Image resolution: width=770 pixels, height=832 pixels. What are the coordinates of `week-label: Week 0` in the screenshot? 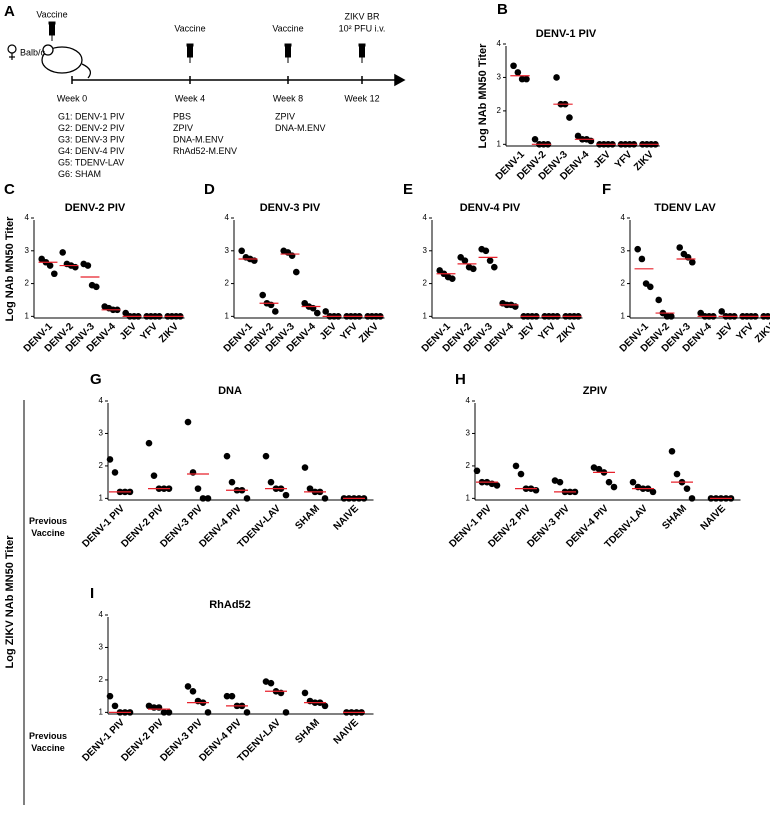 It's located at (72, 98).